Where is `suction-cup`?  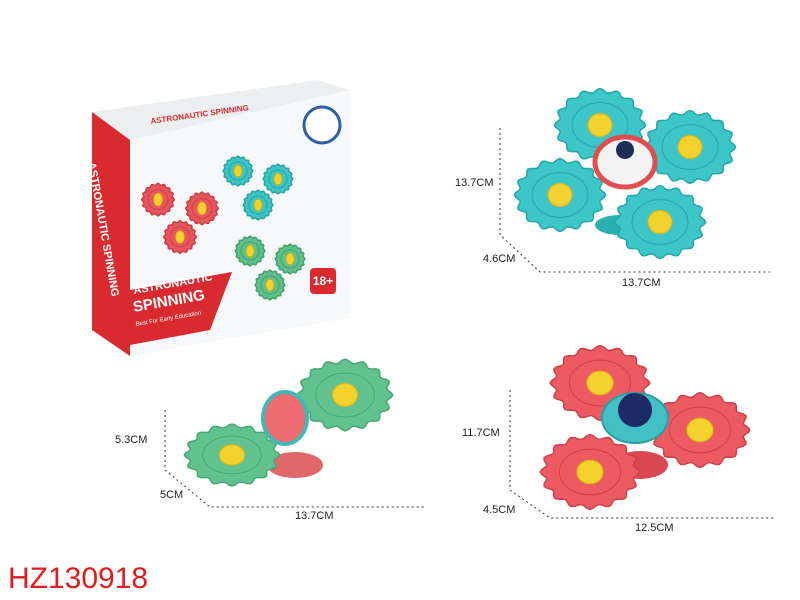
suction-cup is located at coordinates (295, 465).